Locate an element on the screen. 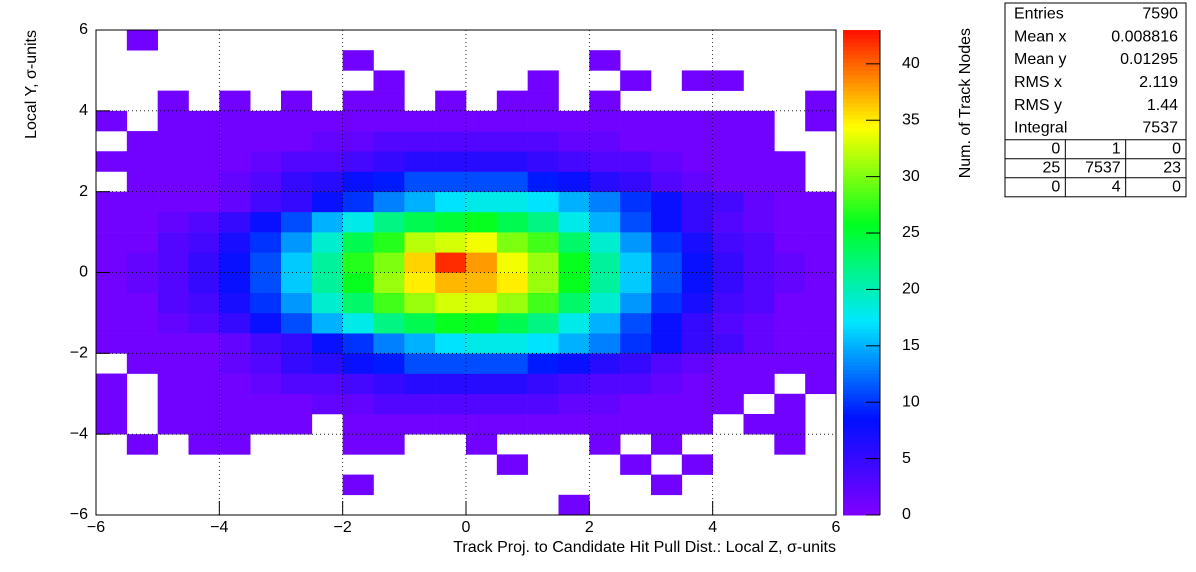 This screenshot has height=572, width=1196. z-tick-label: 10 is located at coordinates (911, 401).